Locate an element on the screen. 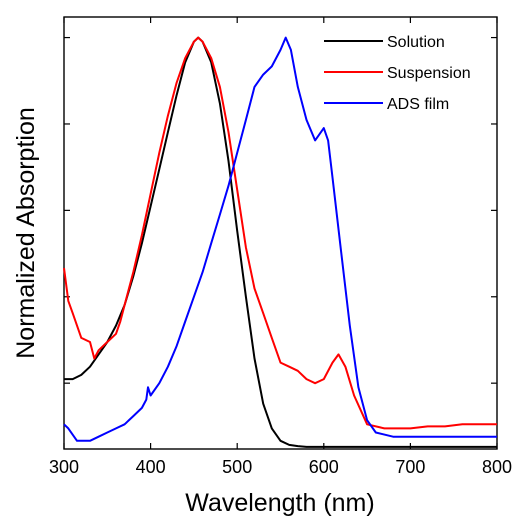  y-axis-title: Normalized Absorption is located at coordinates (26, 233).